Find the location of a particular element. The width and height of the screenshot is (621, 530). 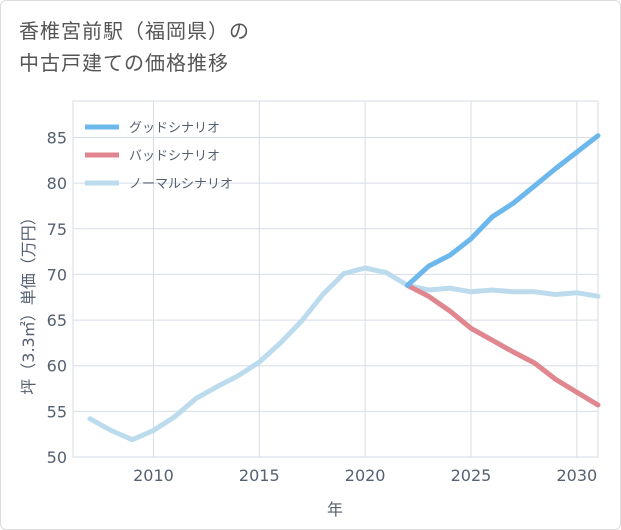

chart-title-line1: 香椎宮前駅（福岡県）の is located at coordinates (134, 31).